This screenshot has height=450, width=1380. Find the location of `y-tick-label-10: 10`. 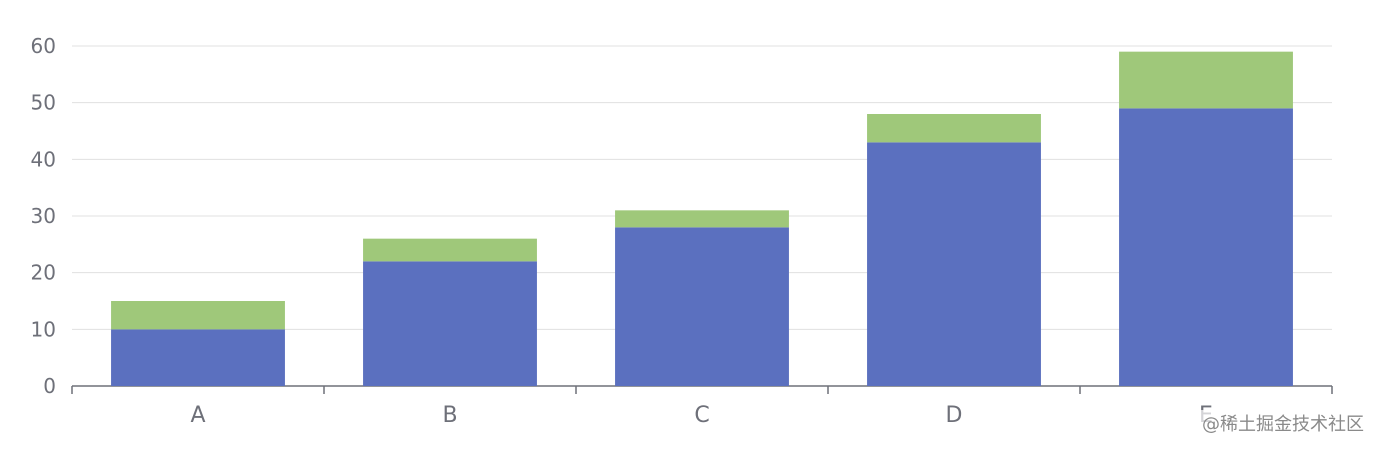

y-tick-label-10: 10 is located at coordinates (43, 329).